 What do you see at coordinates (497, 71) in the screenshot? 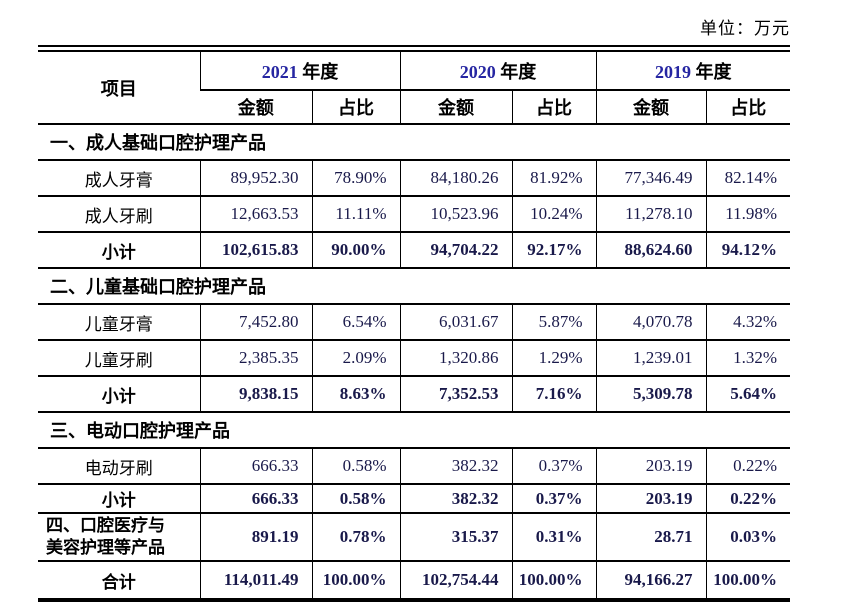
I see `column-header-year-2020: 2020 年度` at bounding box center [497, 71].